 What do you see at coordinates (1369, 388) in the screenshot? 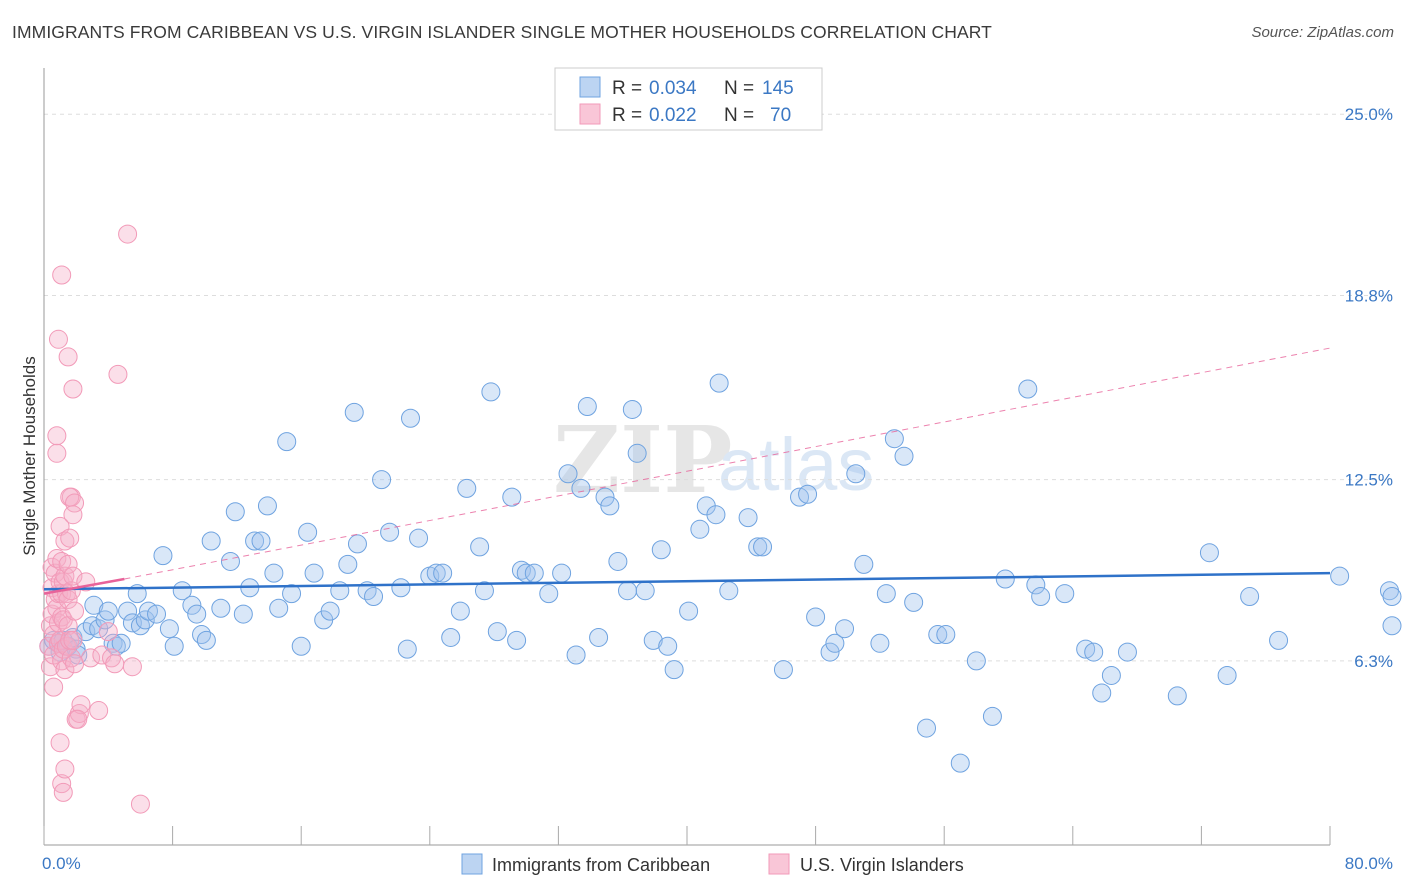
I see `y-tick-labels: 6.3% 12.5% 18.8% 25.0%` at bounding box center [1369, 388].